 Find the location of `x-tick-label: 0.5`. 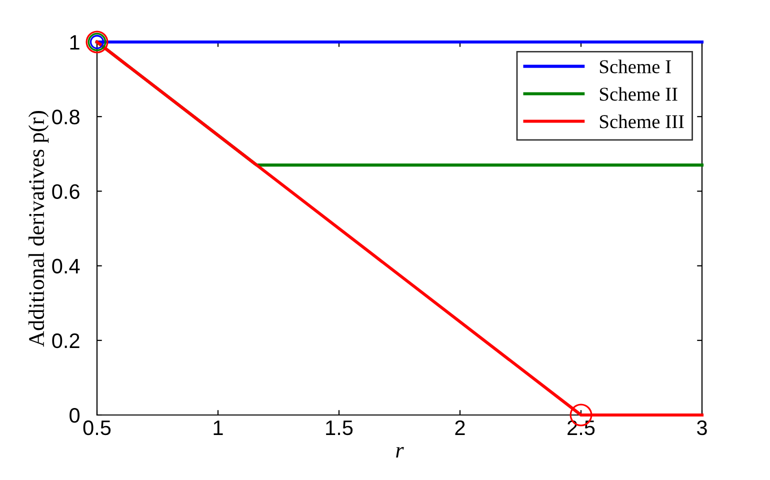

x-tick-label: 0.5 is located at coordinates (97, 428).